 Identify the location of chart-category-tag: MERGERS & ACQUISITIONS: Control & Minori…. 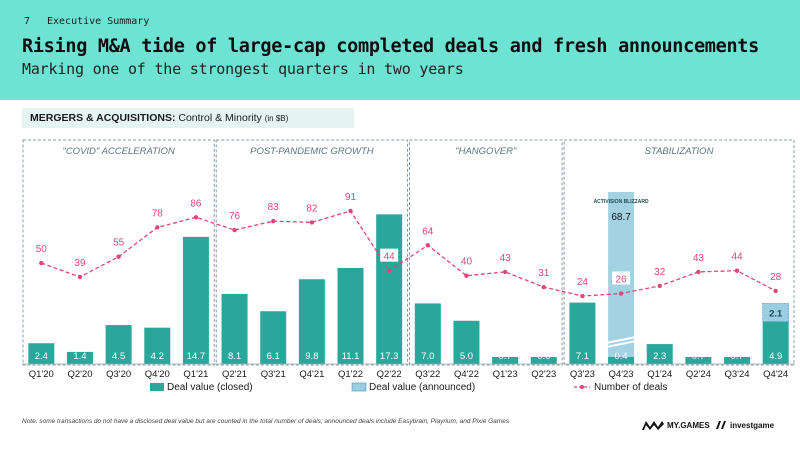
(188, 118).